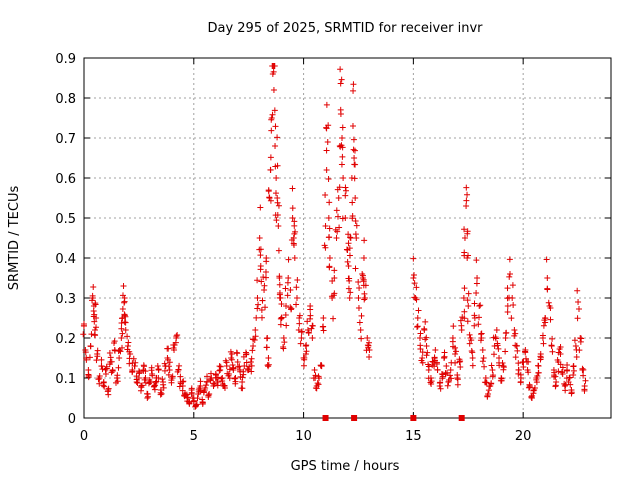 The image size is (640, 480). What do you see at coordinates (14, 238) in the screenshot?
I see `y-axis-label: SRMTID / TECUs` at bounding box center [14, 238].